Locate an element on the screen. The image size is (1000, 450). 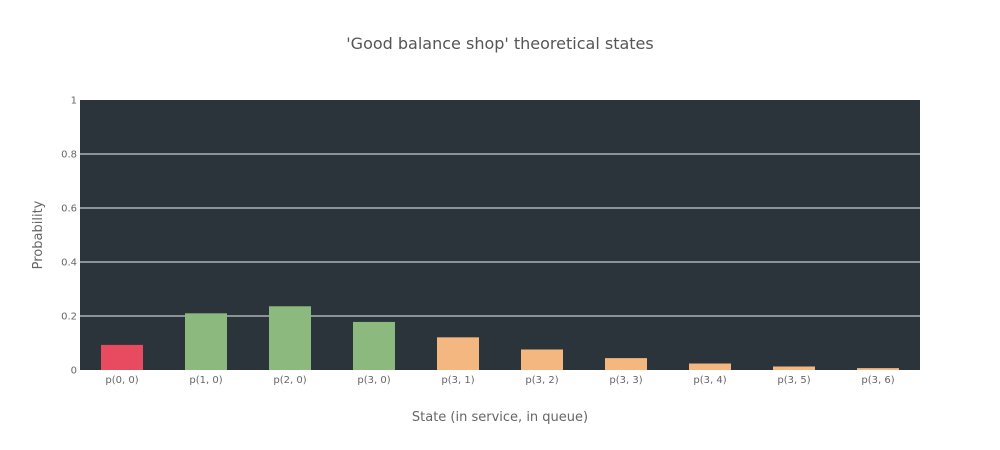
x-tick-label: p(3, 1) is located at coordinates (457, 380).